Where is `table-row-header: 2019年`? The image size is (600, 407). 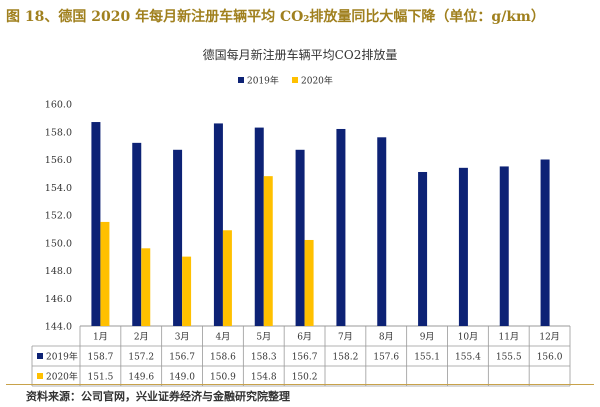 table-row-header: 2019年 is located at coordinates (57, 357).